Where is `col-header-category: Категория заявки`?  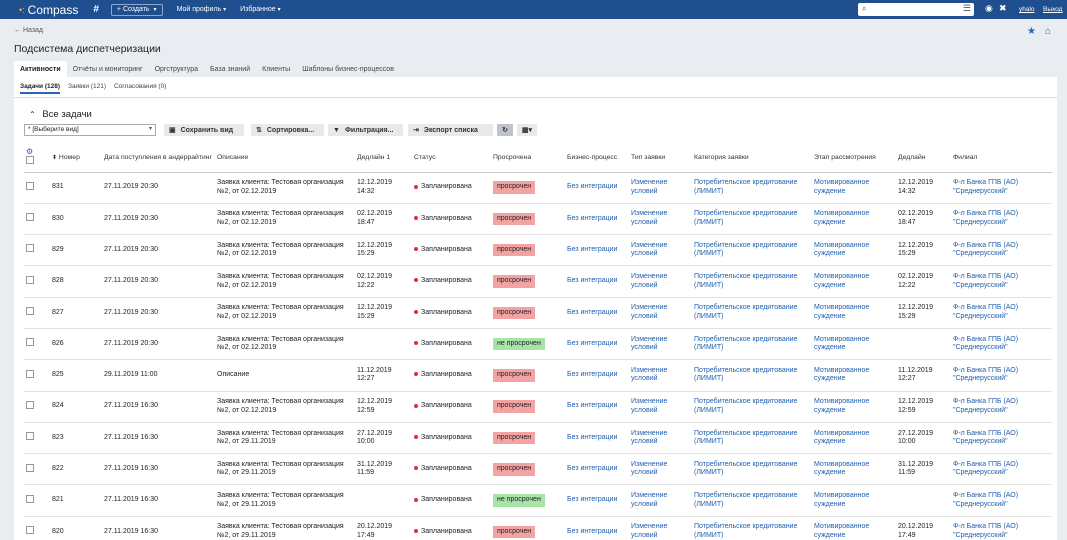
col-header-category: Категория заявки is located at coordinates (752, 158).